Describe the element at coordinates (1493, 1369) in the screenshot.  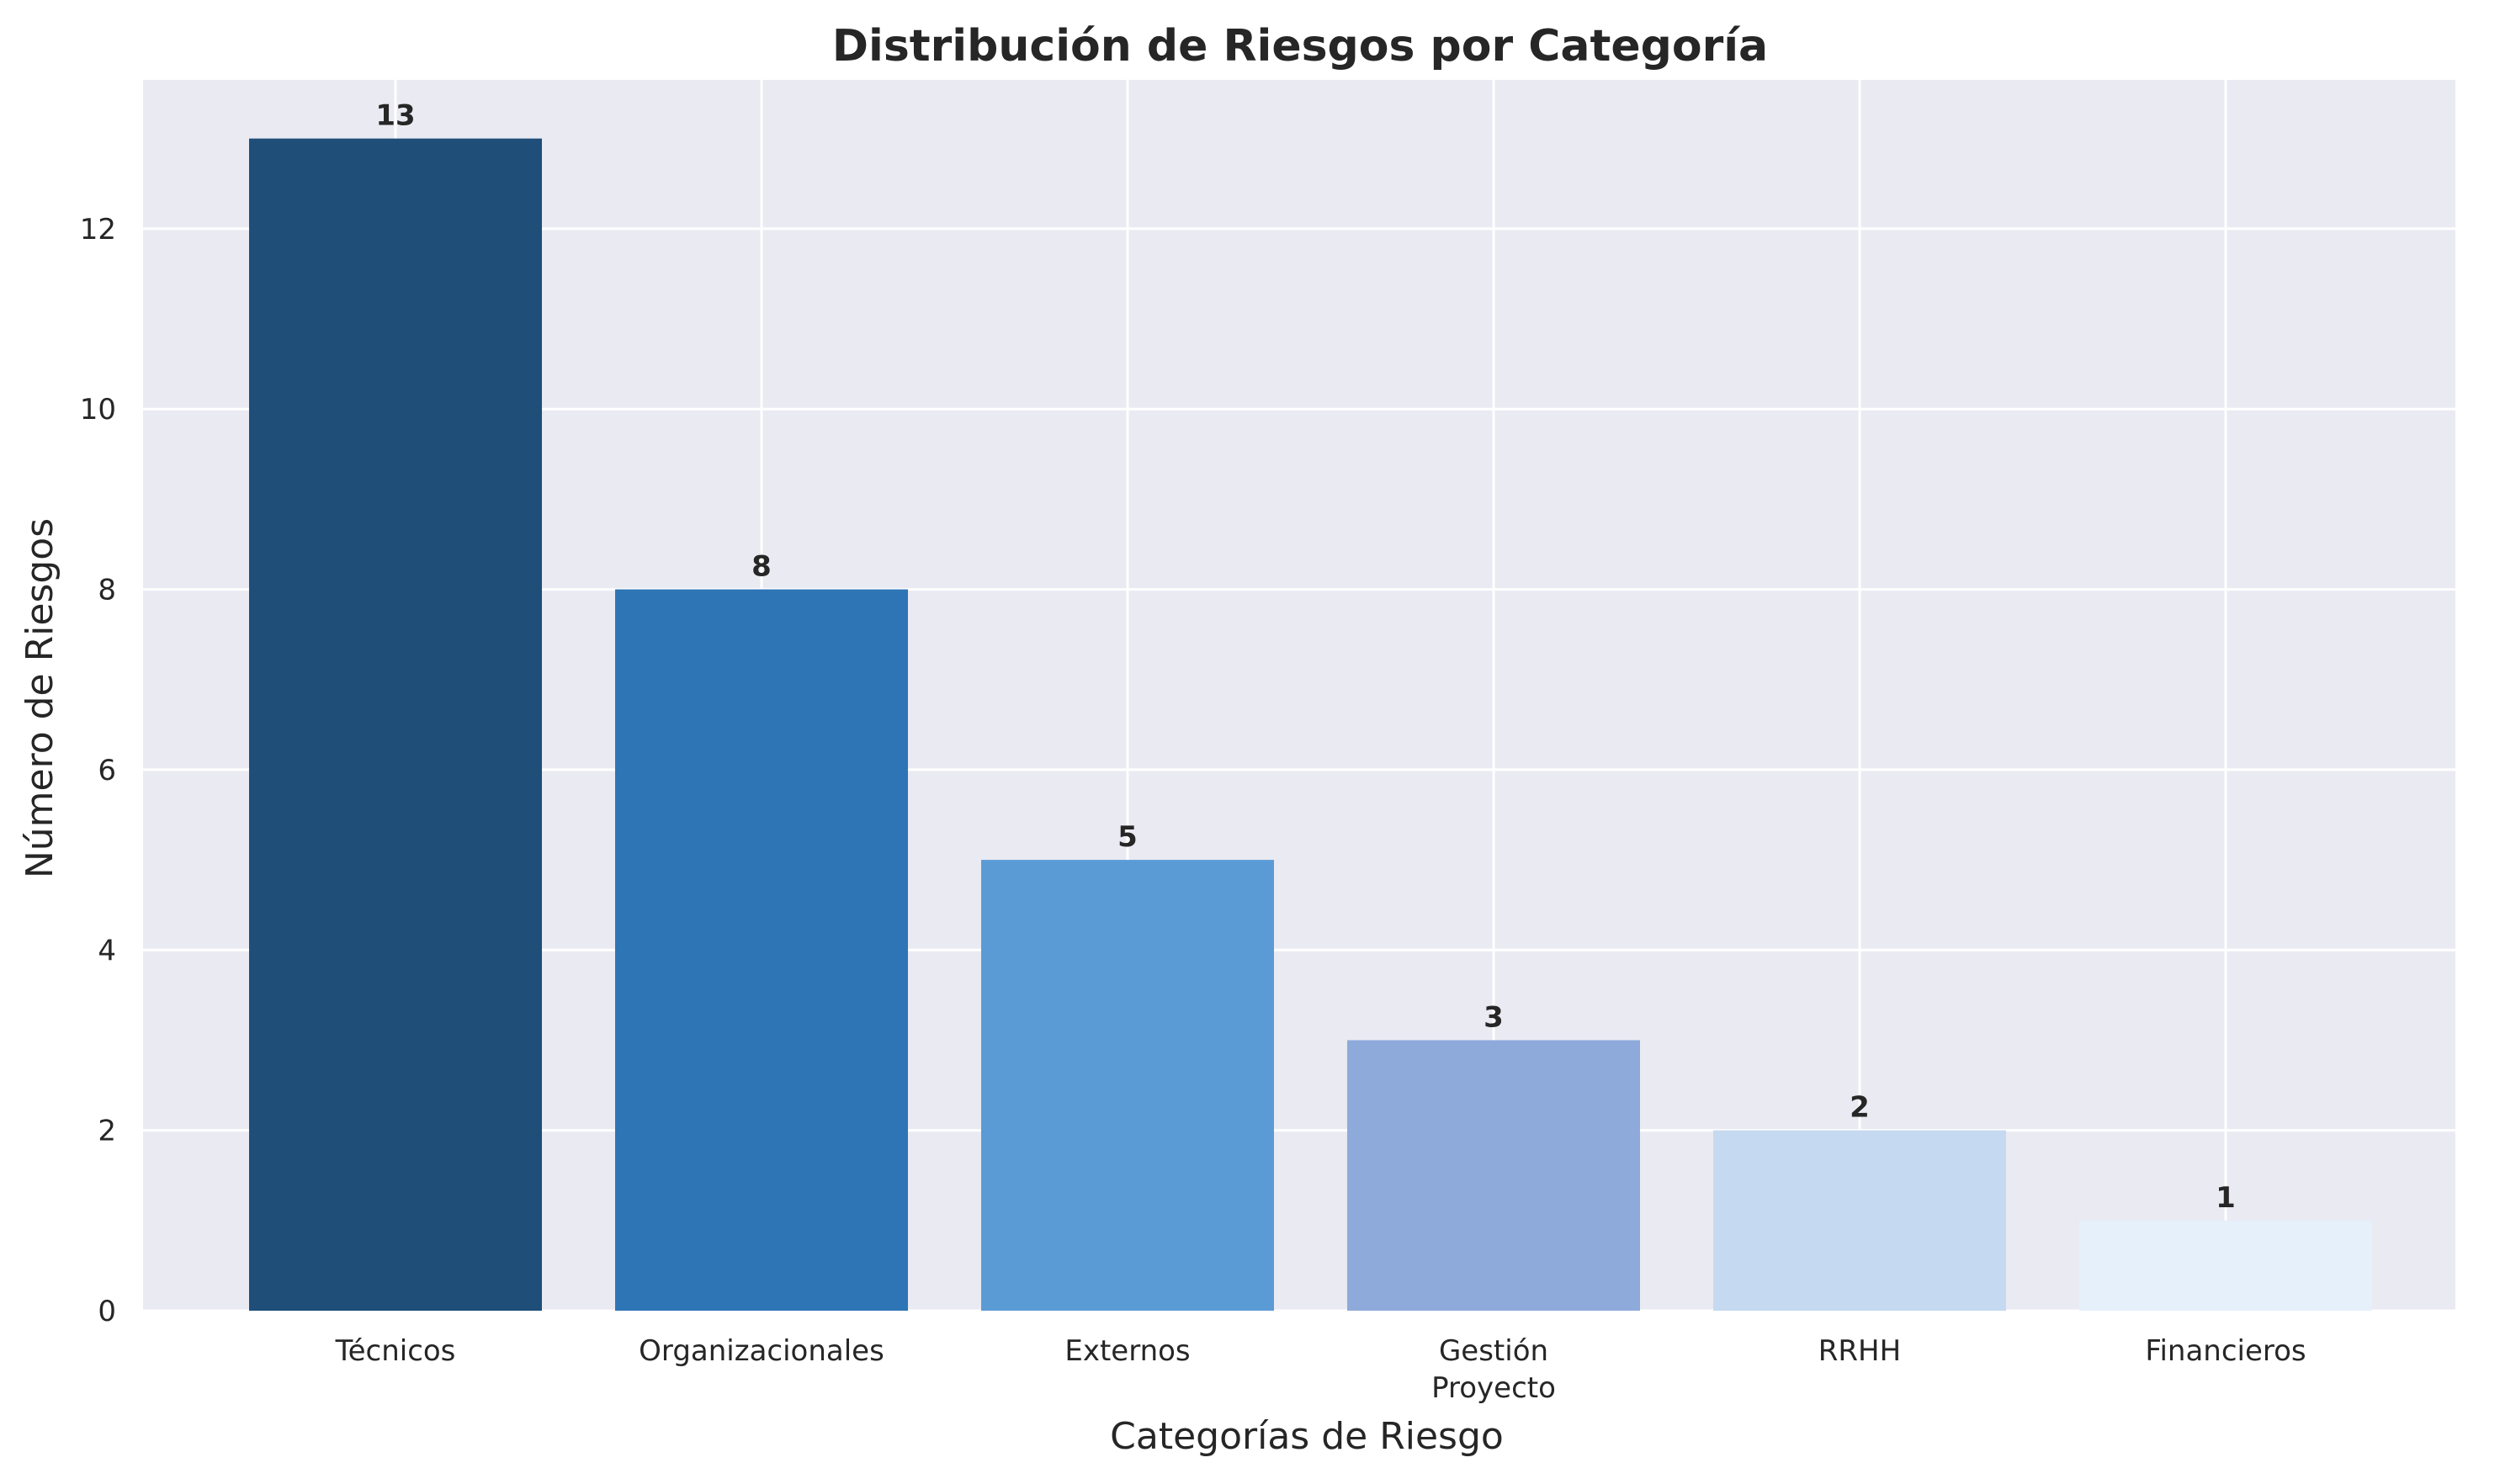
I see `x-tick-label: Gestión Proyecto` at that location.